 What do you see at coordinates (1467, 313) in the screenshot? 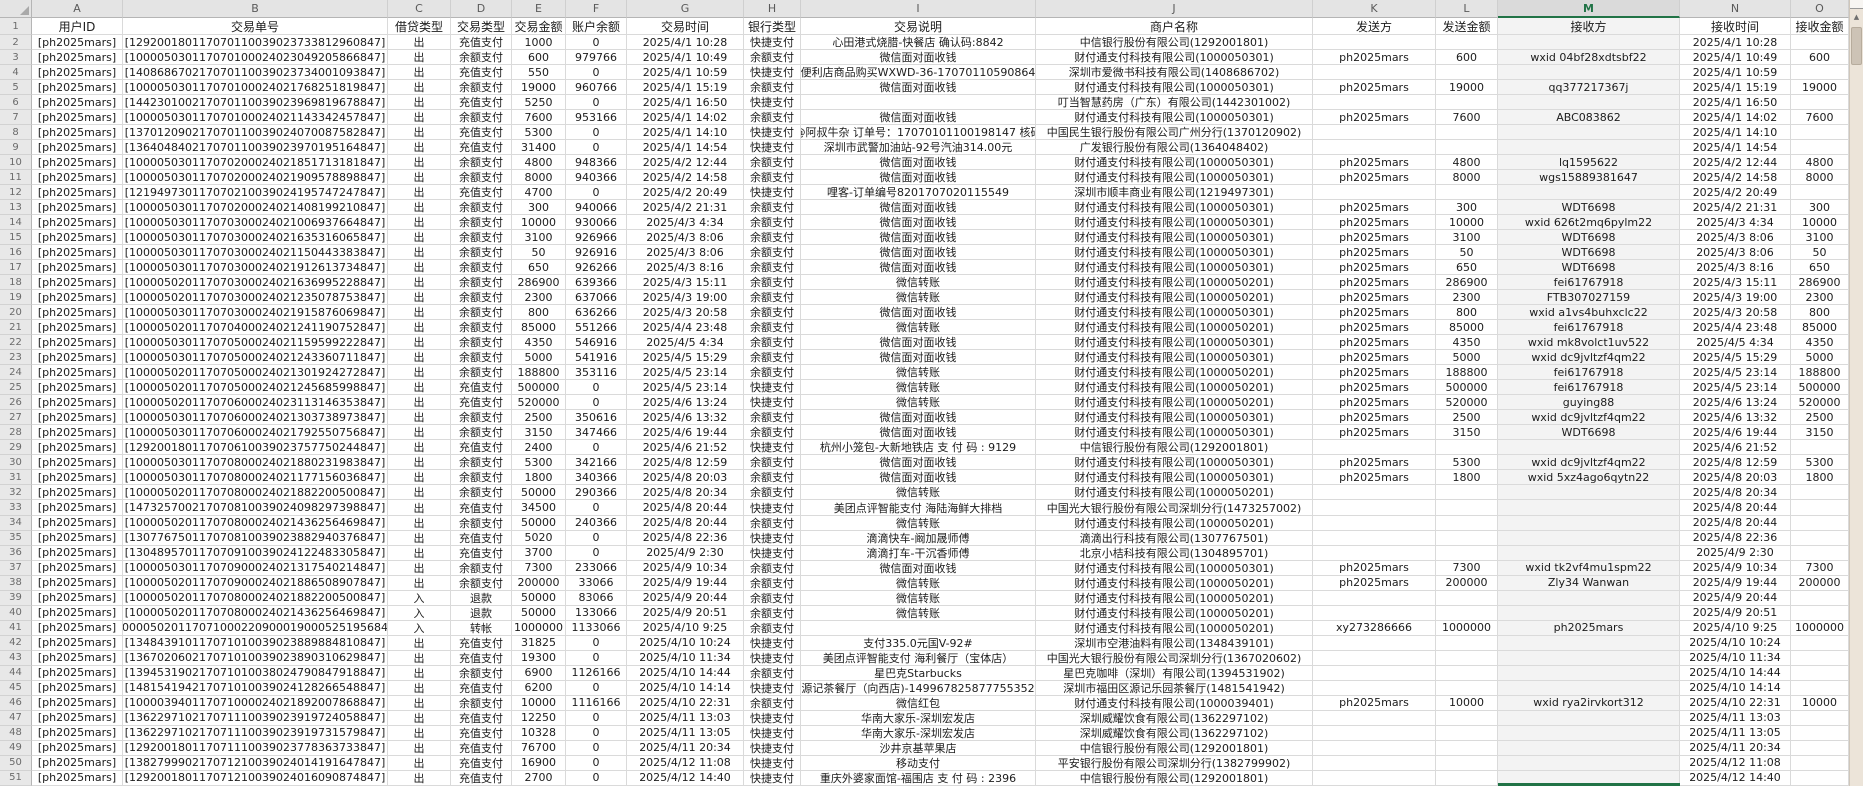
I see `cell-L20: 800` at bounding box center [1467, 313].